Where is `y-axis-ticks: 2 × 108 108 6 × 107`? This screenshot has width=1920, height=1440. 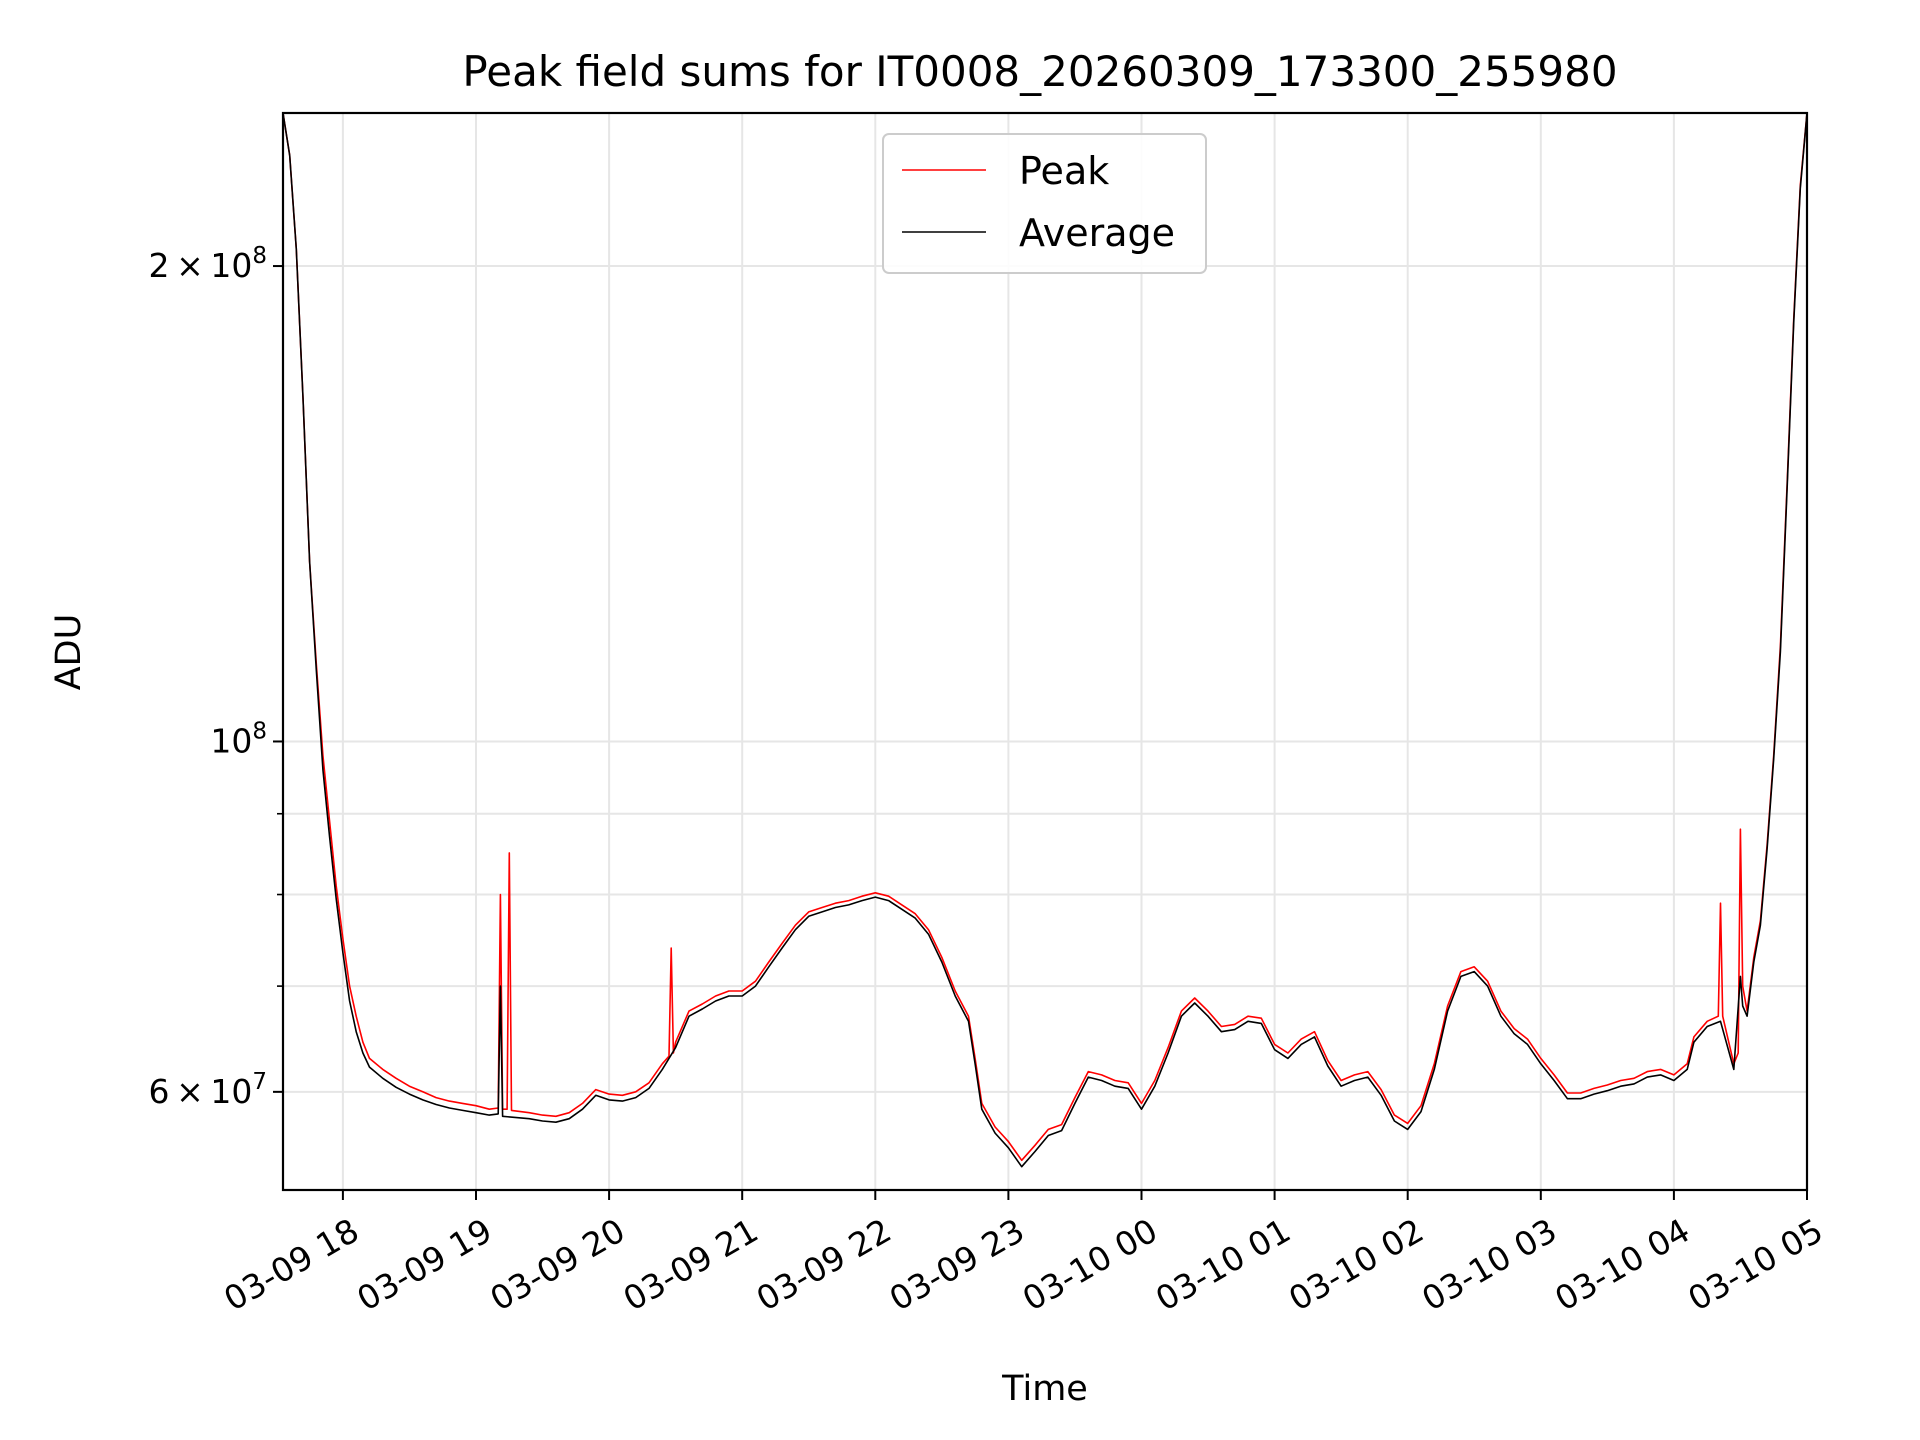
y-axis-ticks: 2 × 108 108 6 × 107 is located at coordinates (216, 677).